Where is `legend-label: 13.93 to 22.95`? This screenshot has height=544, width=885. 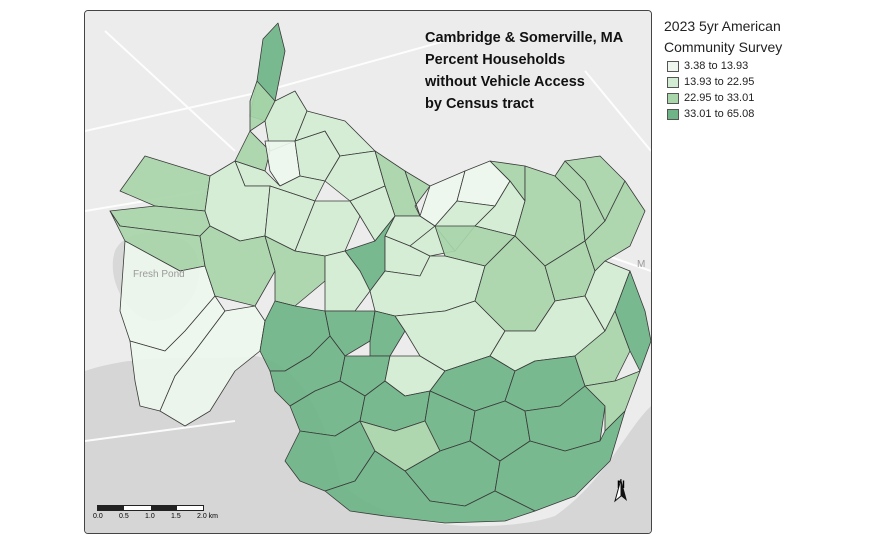
legend-label: 13.93 to 22.95 is located at coordinates (719, 82).